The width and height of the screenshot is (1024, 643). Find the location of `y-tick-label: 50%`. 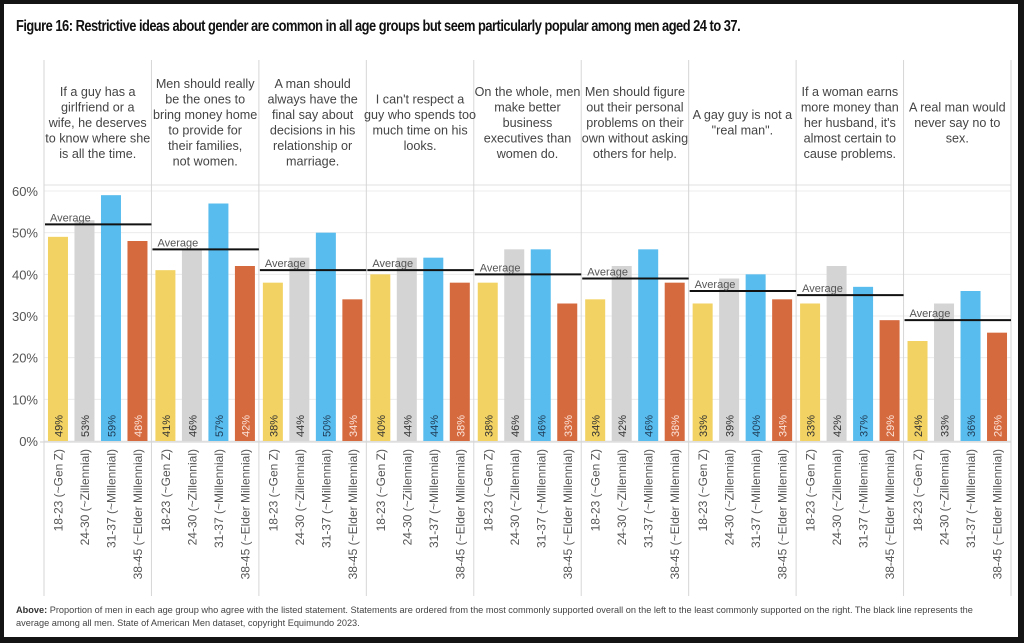

y-tick-label: 50% is located at coordinates (25, 233).